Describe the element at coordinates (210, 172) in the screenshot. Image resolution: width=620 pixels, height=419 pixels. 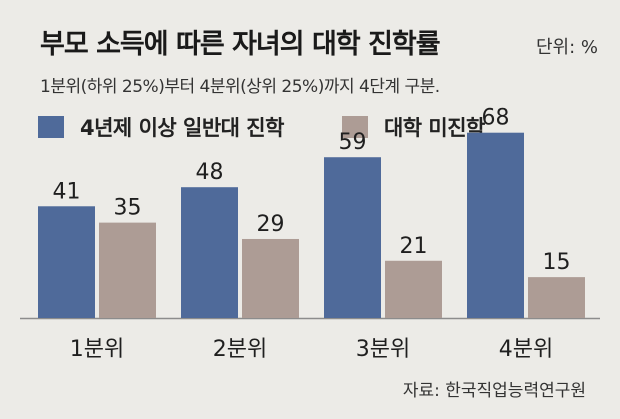
I see `data-label-university-2: 48` at that location.